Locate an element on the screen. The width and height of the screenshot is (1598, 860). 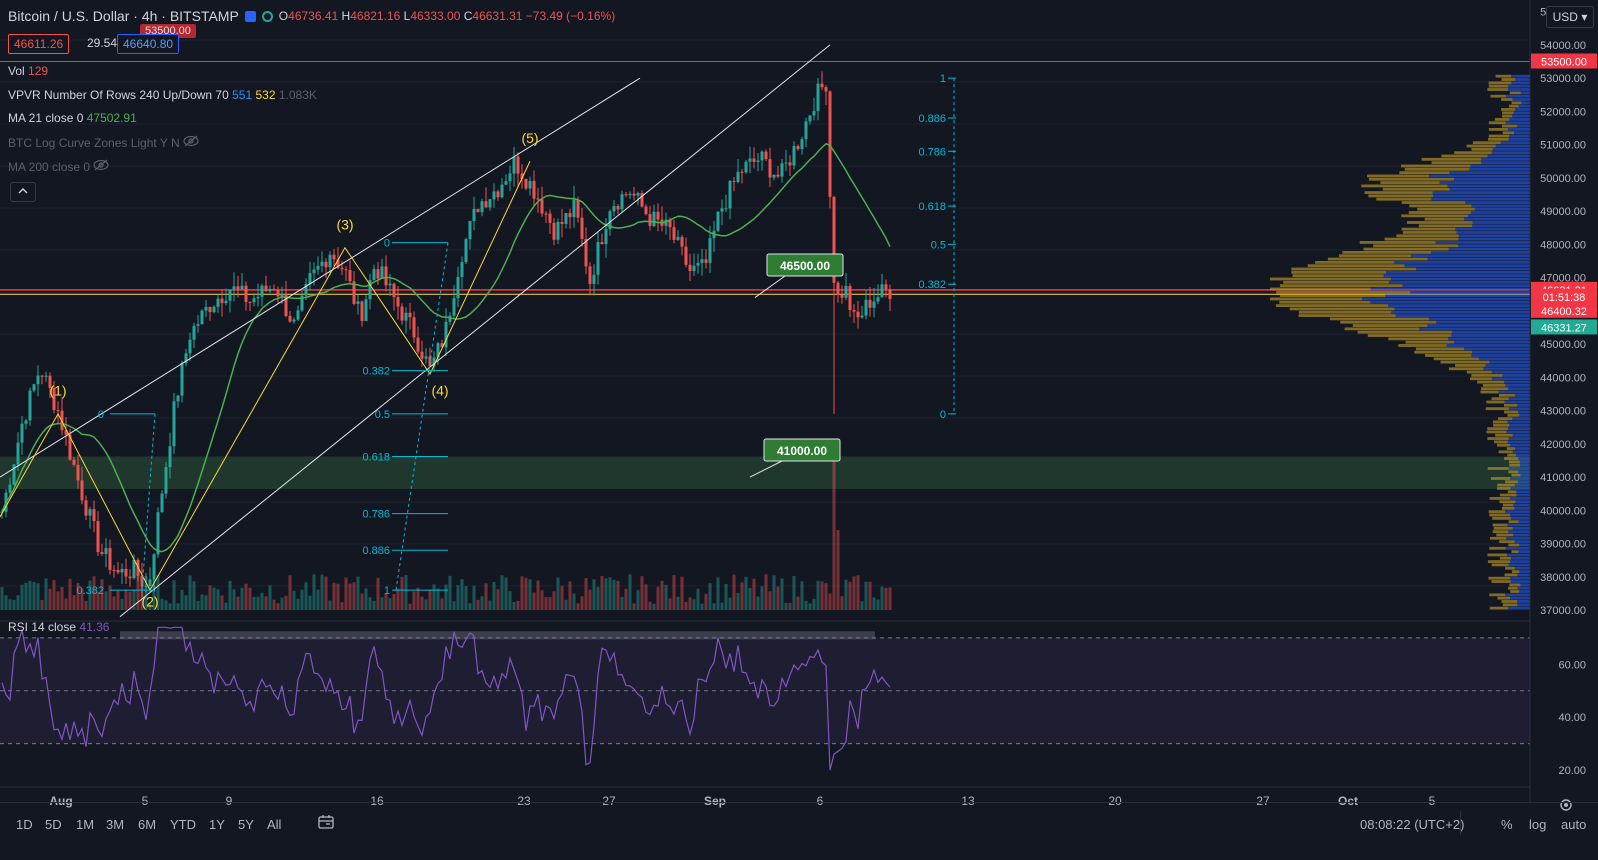
timeframe-5y: 5Y is located at coordinates (246, 824).